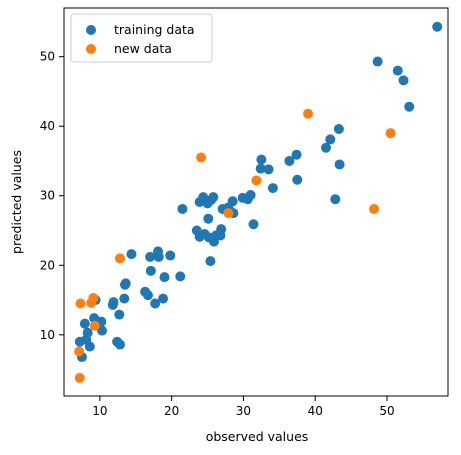 The image size is (461, 455). I want to click on x-tick-label: 50, so click(386, 411).